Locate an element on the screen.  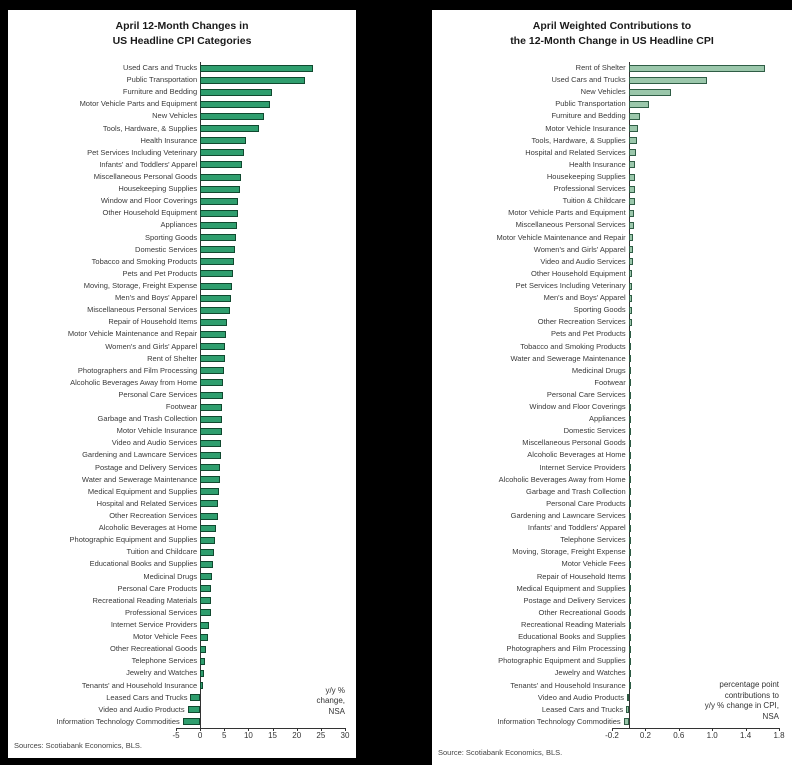
category-label: Domestic Services is located at coordinates (594, 431).